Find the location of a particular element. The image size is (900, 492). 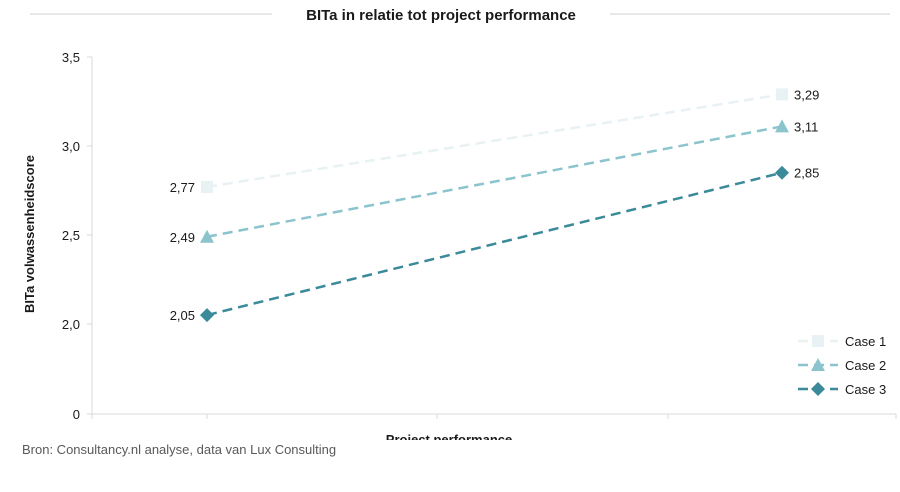

y-tick-label: 3,0 is located at coordinates (71, 146).